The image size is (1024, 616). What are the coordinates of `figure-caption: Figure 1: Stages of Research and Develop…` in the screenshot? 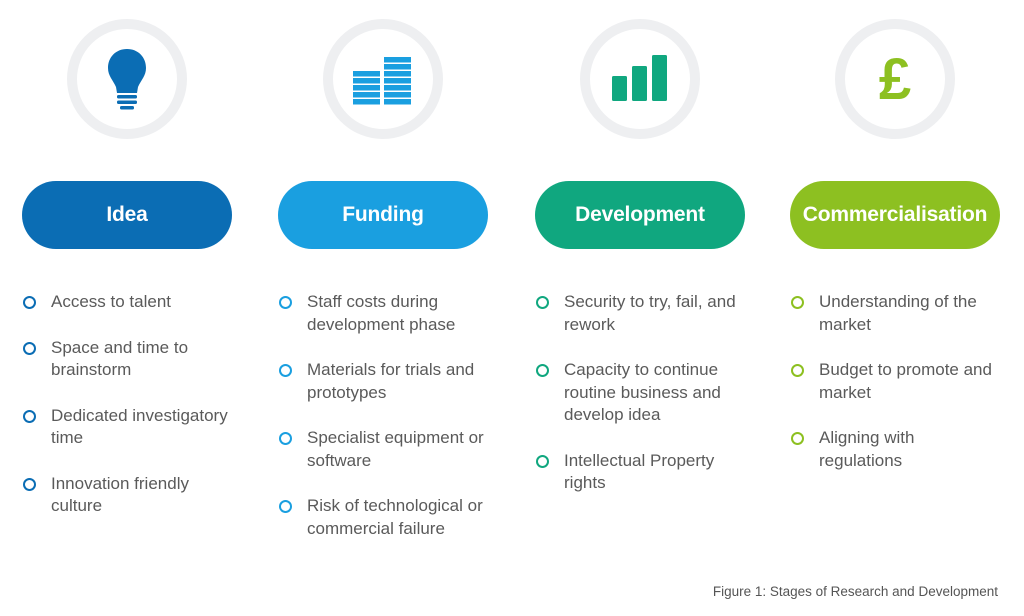 It's located at (855, 591).